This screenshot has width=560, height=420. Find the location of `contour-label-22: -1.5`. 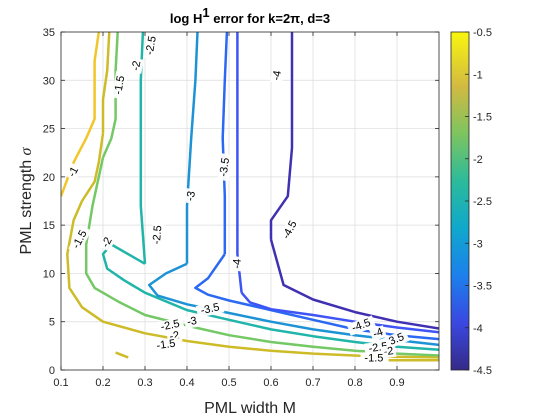

contour-label-22: -1.5 is located at coordinates (374, 358).